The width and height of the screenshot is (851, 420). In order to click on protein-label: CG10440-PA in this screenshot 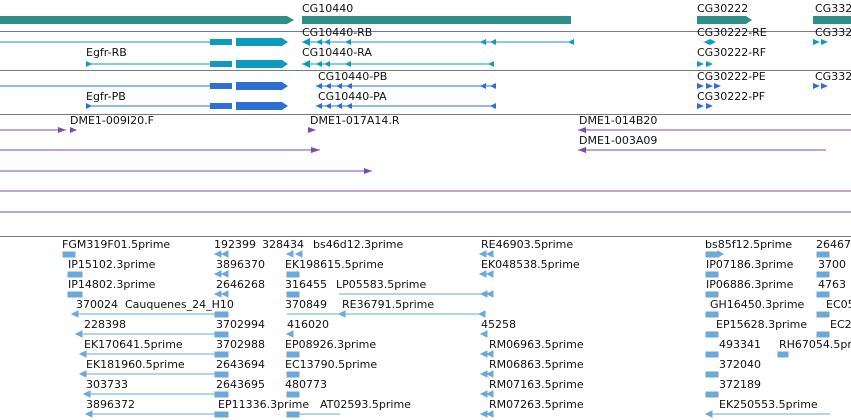, I will do `click(352, 96)`.